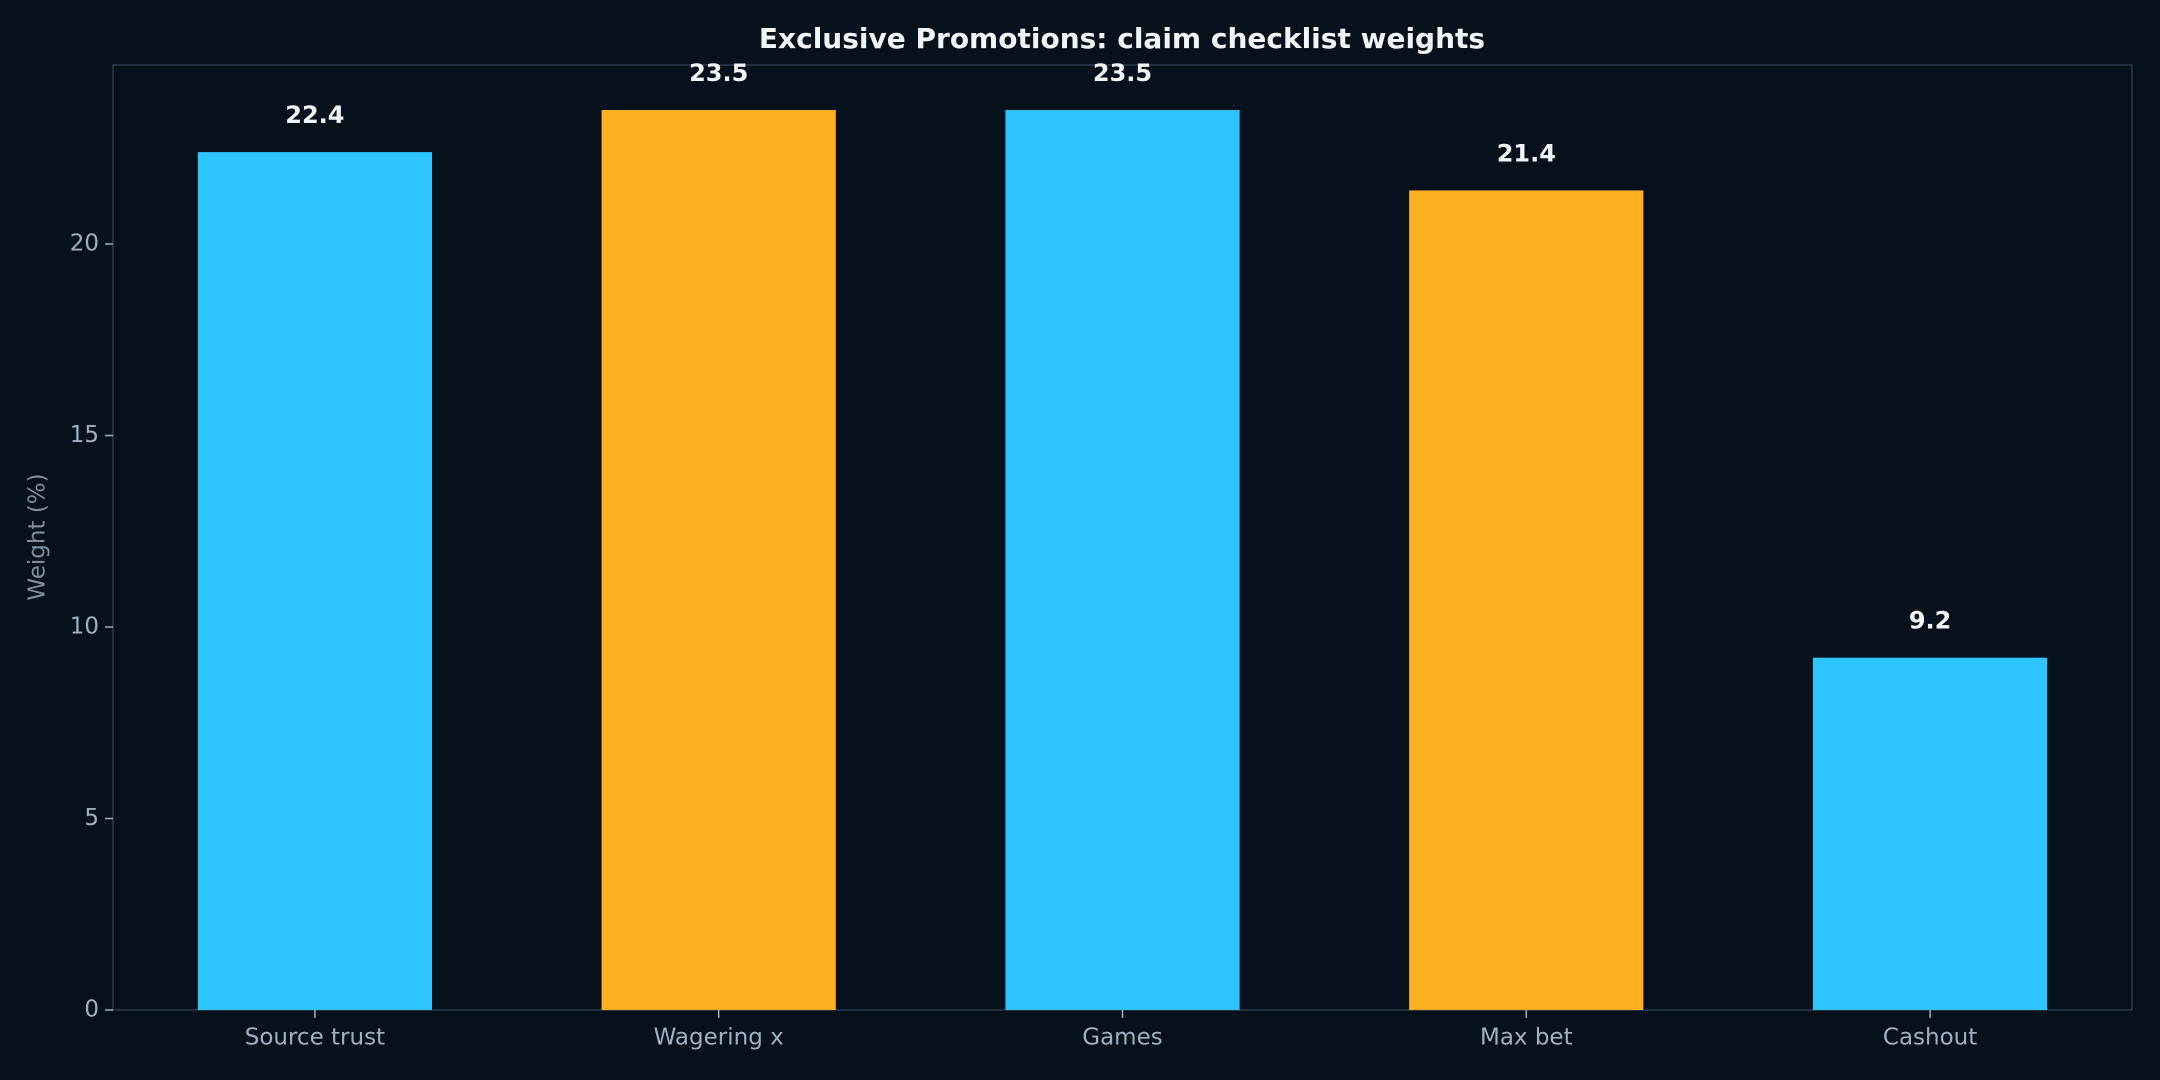 This screenshot has width=2160, height=1080. What do you see at coordinates (314, 115) in the screenshot?
I see `value-label: 22.4` at bounding box center [314, 115].